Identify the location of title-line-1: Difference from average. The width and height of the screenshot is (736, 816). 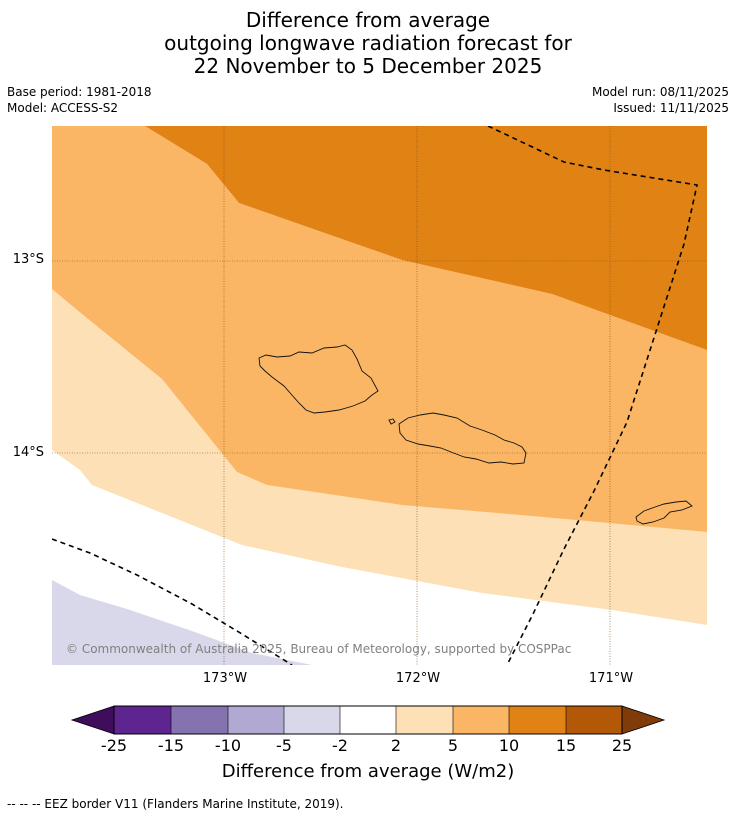
(368, 20).